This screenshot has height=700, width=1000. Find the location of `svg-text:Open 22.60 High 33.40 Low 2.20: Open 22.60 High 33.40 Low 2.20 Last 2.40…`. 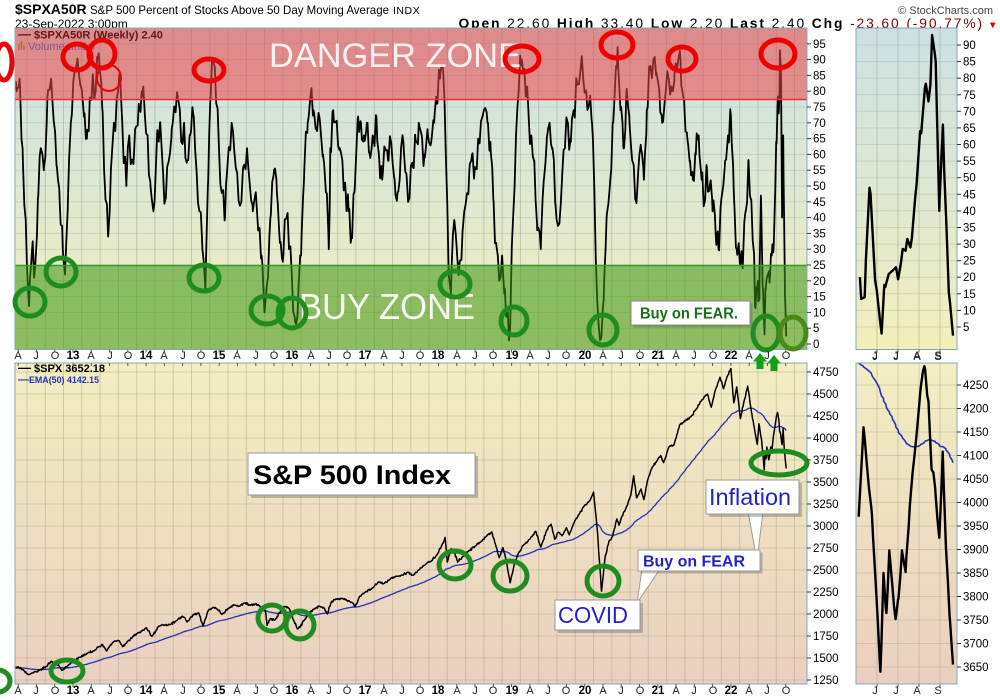

svg-text:Open 22.60 High 33.40 Low 2.20: Open 22.60 High 33.40 Low 2.20 Last 2.40… is located at coordinates (721, 23).